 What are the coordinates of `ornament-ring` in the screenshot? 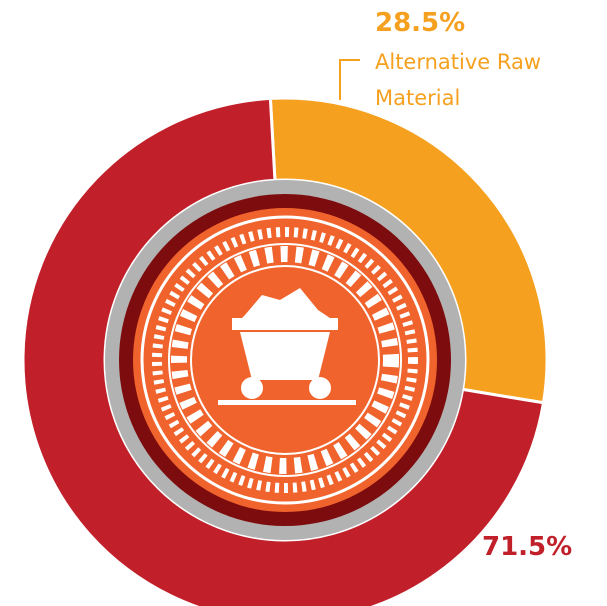 It's located at (285, 360).